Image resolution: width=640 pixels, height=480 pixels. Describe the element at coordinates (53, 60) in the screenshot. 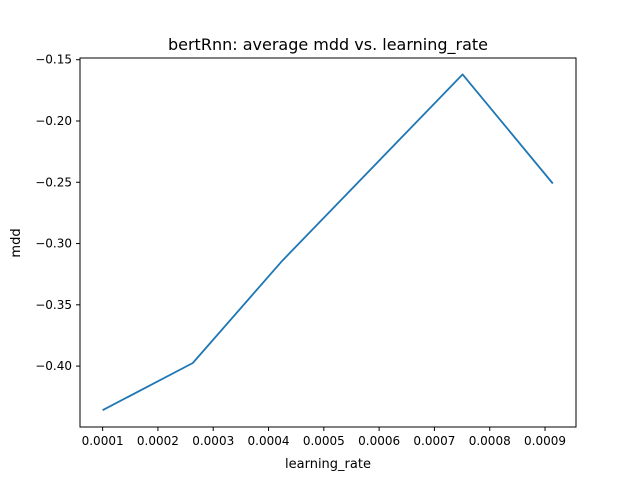

I see `y-tick-label: −0.15` at that location.